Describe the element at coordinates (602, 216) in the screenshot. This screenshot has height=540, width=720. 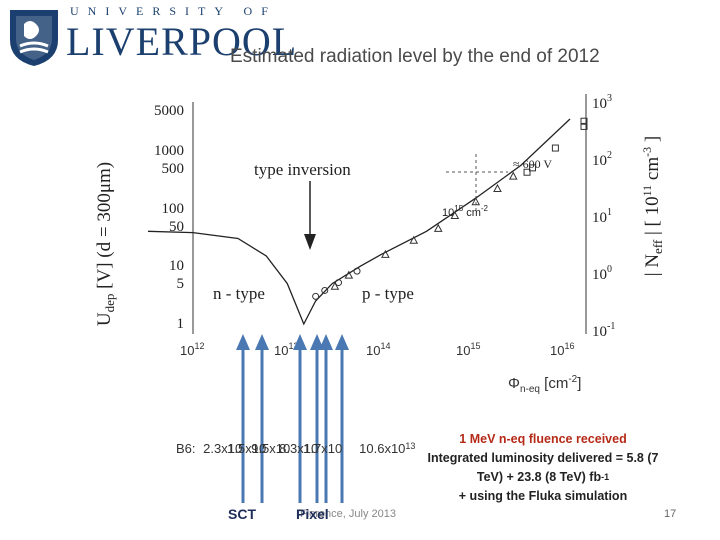
I see `right-tick-label: 10¹` at that location.